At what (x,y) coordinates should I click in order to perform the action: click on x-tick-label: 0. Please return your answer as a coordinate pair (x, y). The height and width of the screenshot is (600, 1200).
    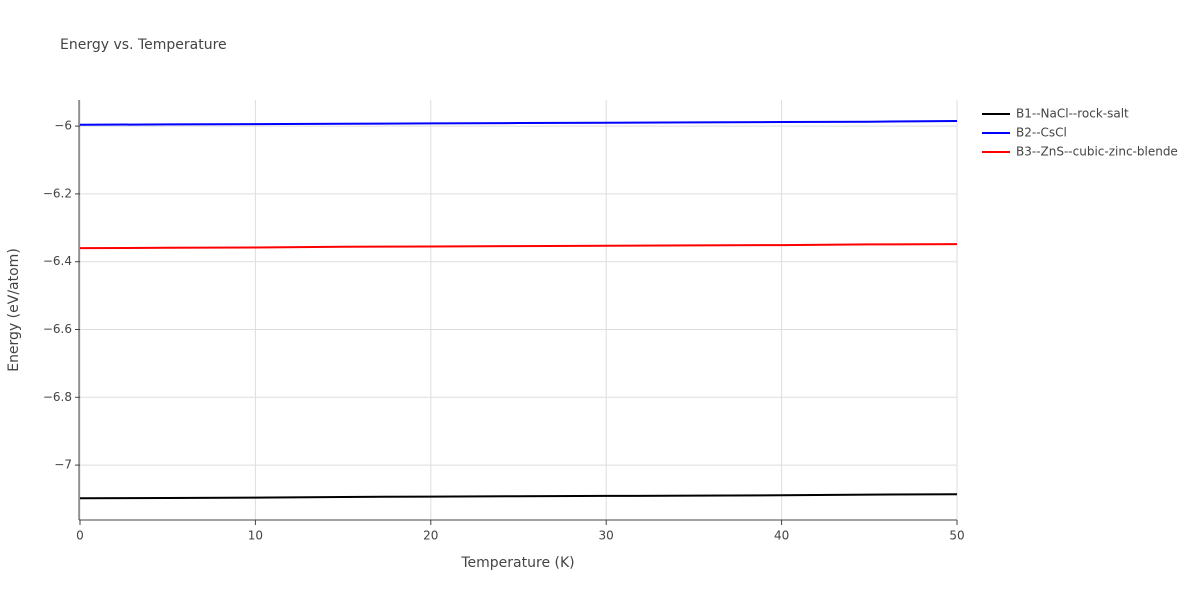
    Looking at the image, I should click on (80, 536).